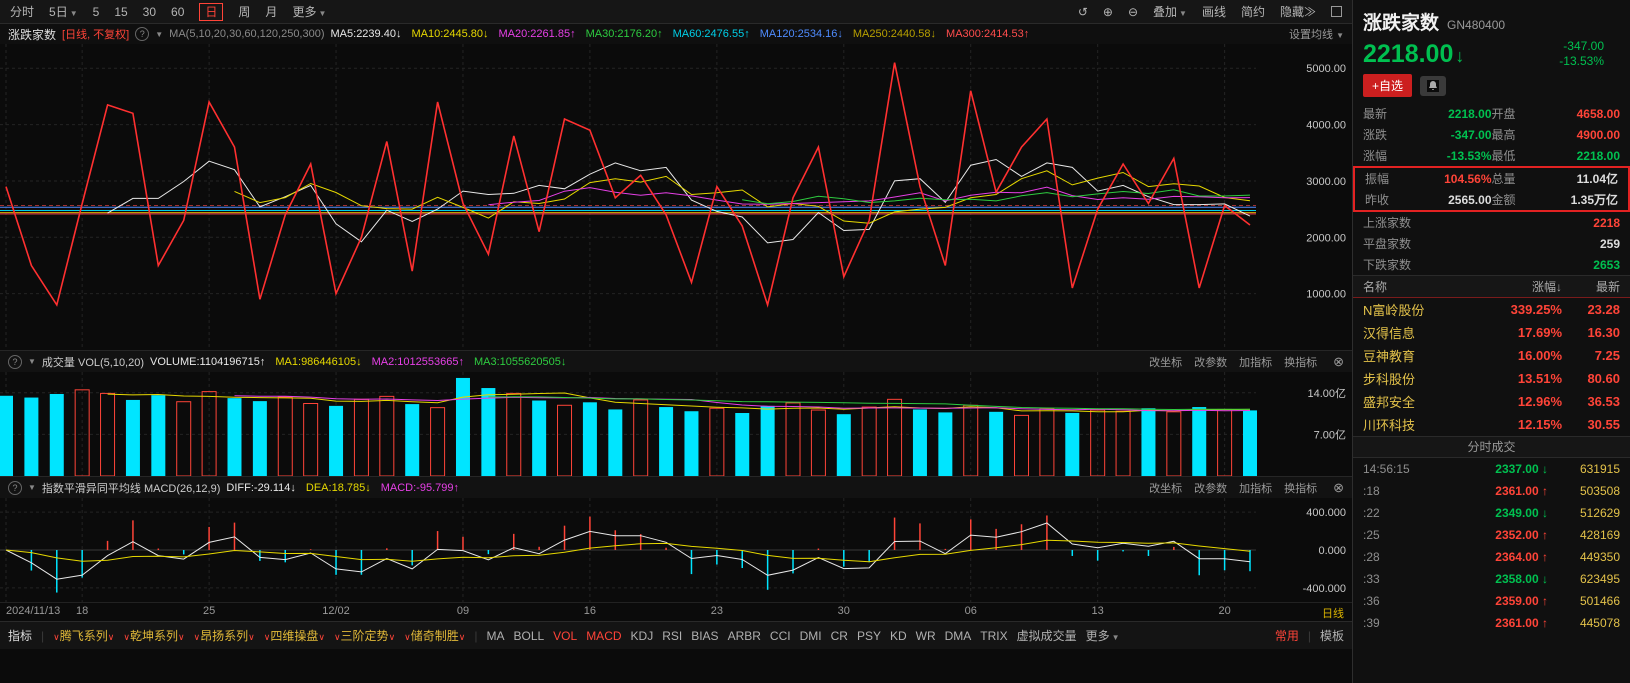  What do you see at coordinates (1375, 287) in the screenshot?
I see `ranking-col-name: 名称` at bounding box center [1375, 287].